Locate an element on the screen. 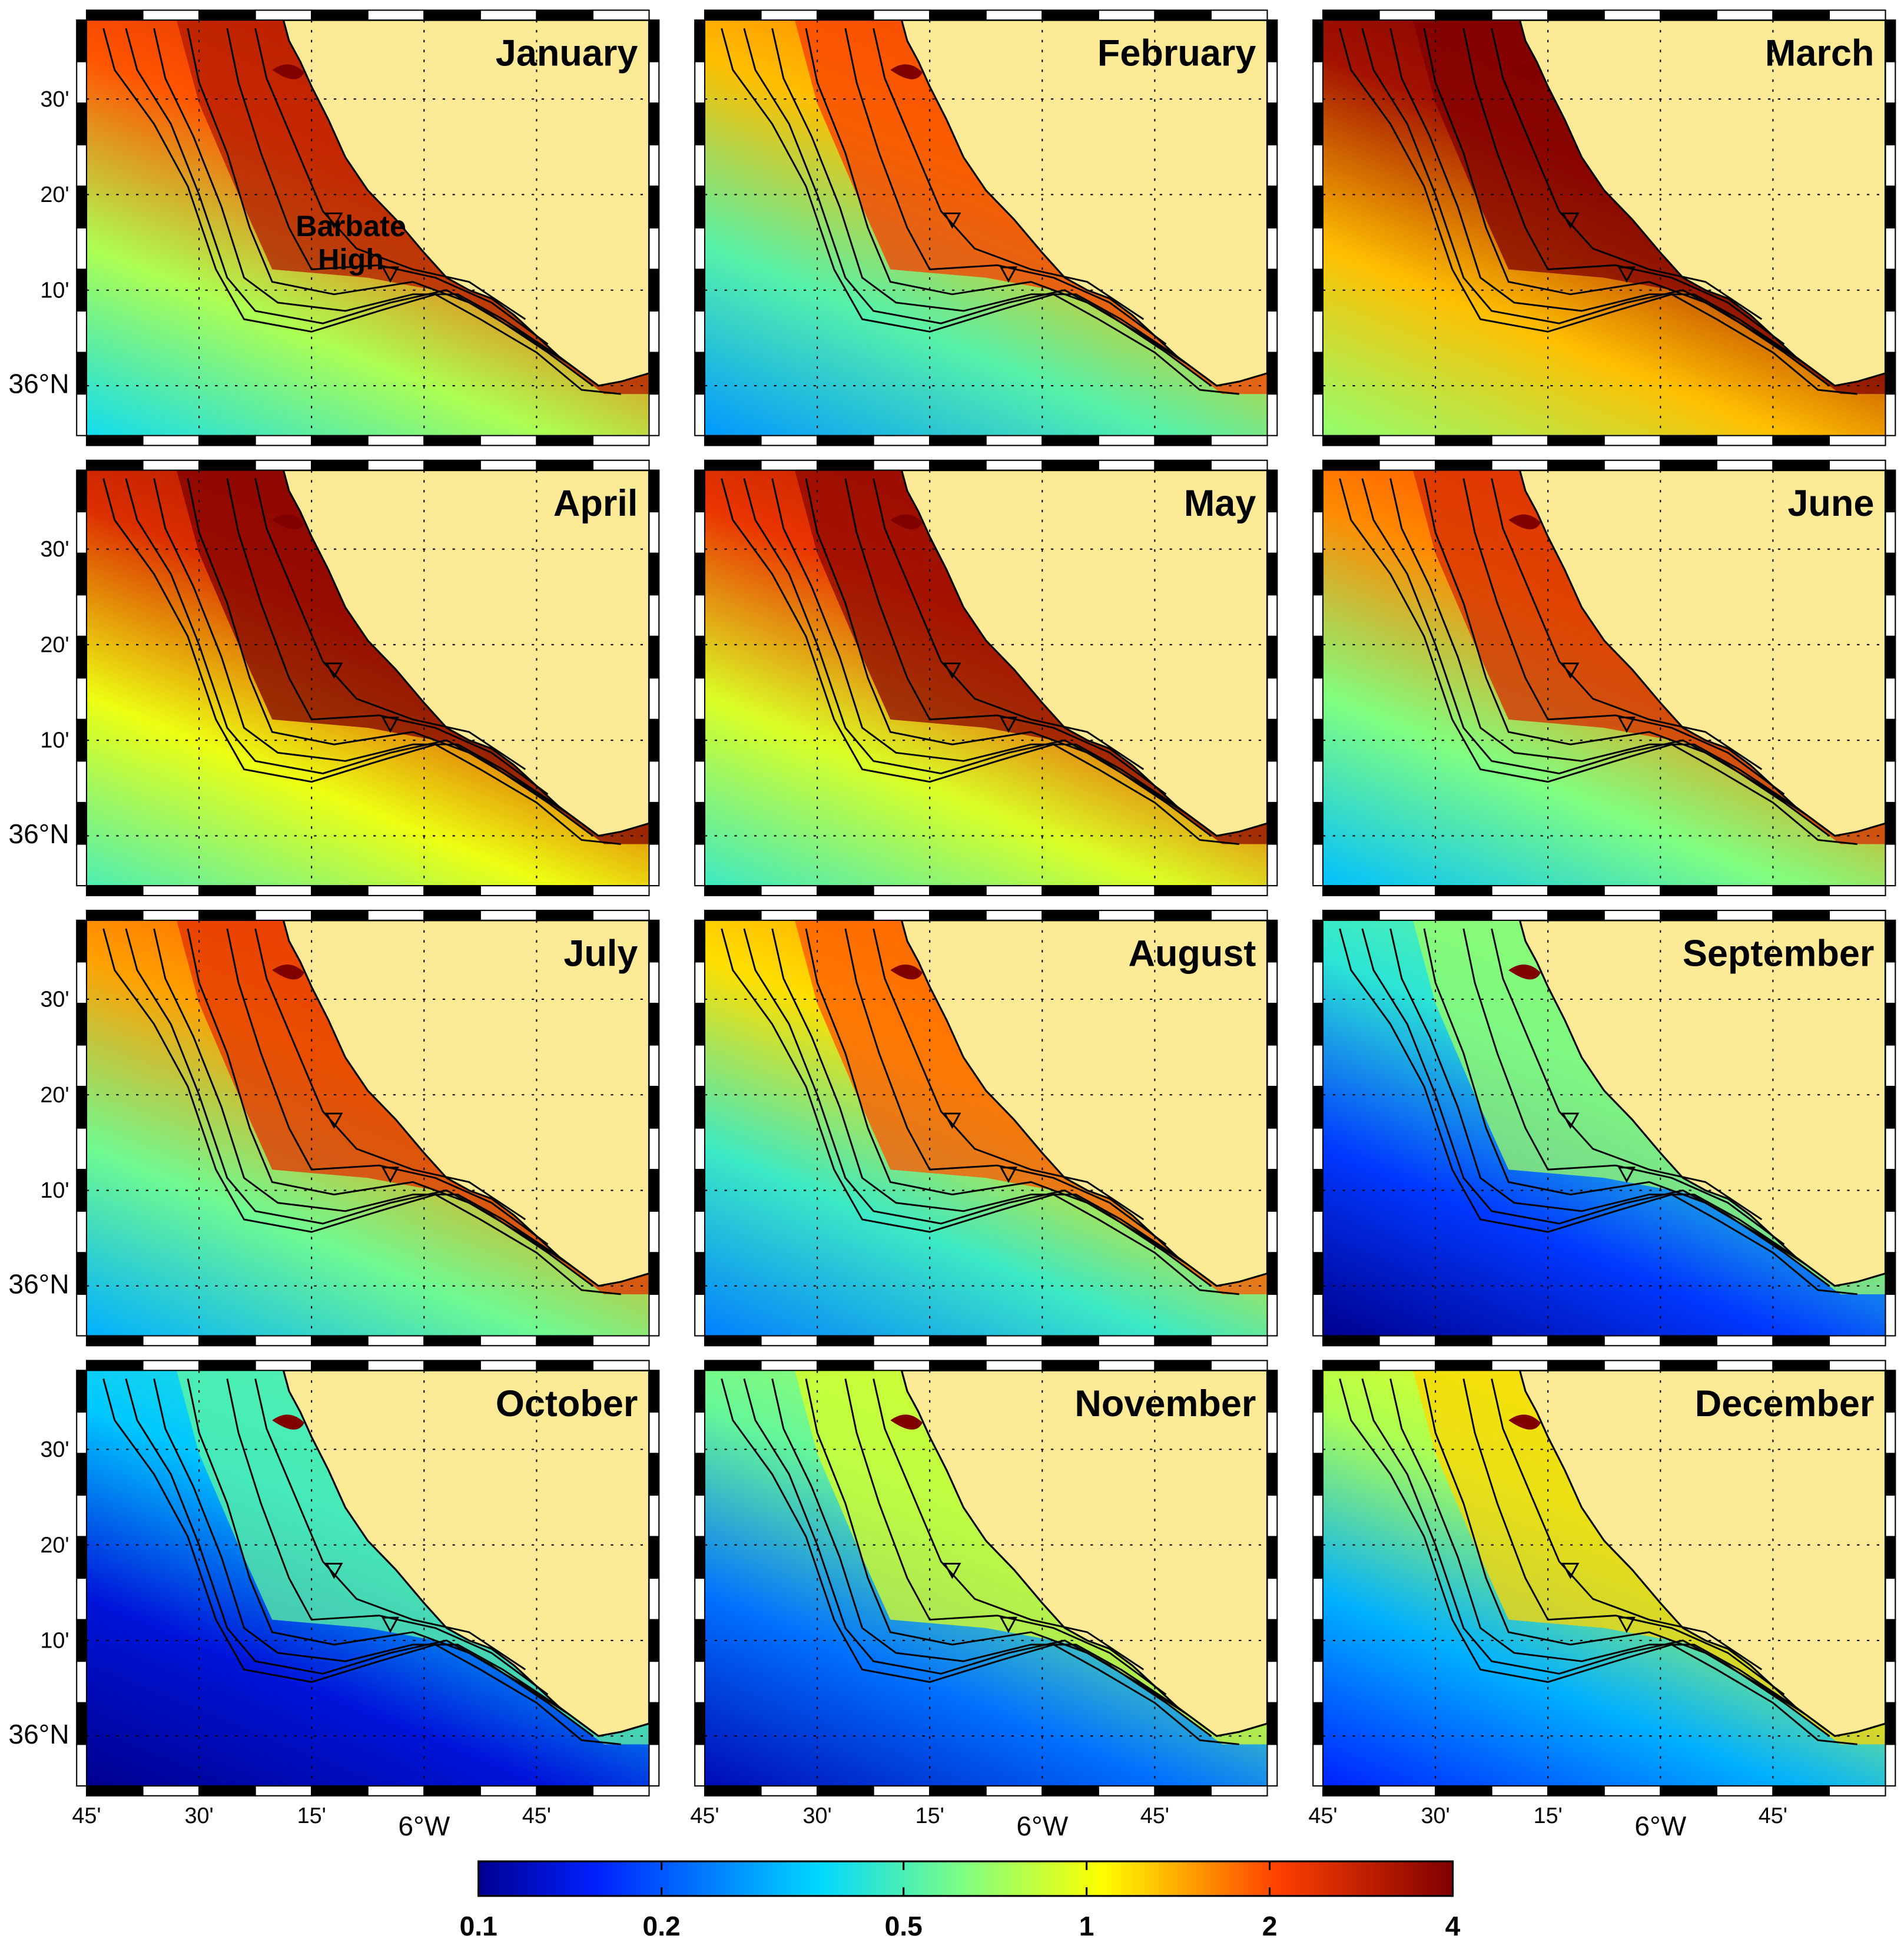 The height and width of the screenshot is (1942, 1904). map-panel: May is located at coordinates (986, 678).